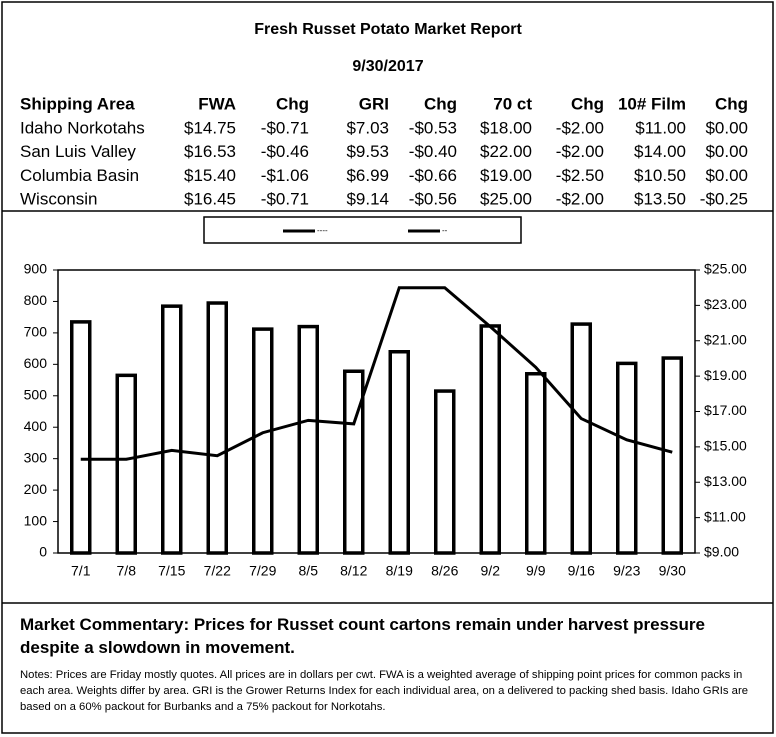  Describe the element at coordinates (58, 199) in the screenshot. I see `table-cell: Wisconsin` at that location.